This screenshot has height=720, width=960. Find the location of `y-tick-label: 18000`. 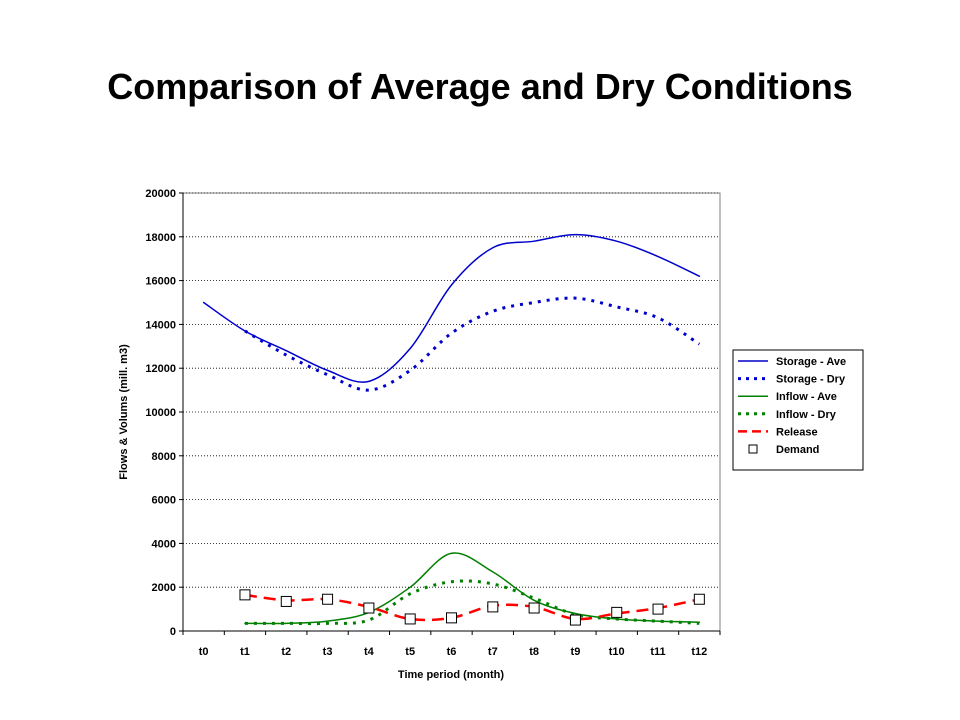

y-tick-label: 18000 is located at coordinates (160, 238).